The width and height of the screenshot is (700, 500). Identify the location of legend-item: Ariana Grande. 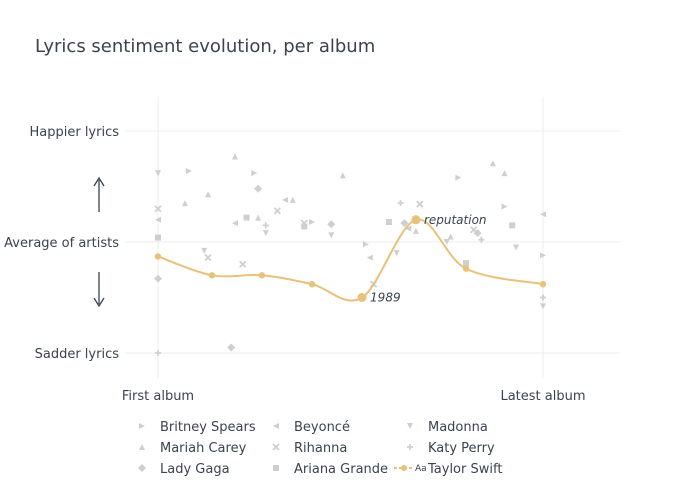
(330, 469).